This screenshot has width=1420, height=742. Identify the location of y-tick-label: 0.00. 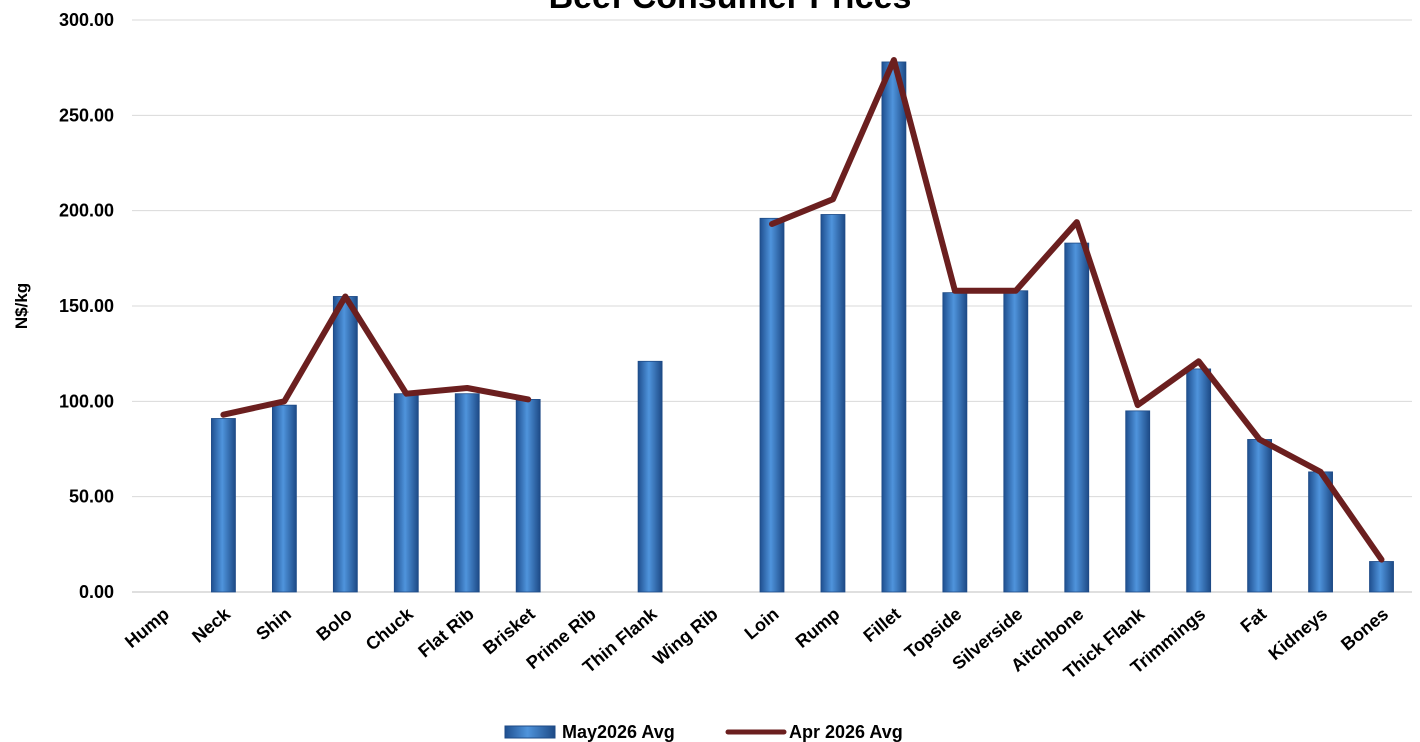
(96, 592).